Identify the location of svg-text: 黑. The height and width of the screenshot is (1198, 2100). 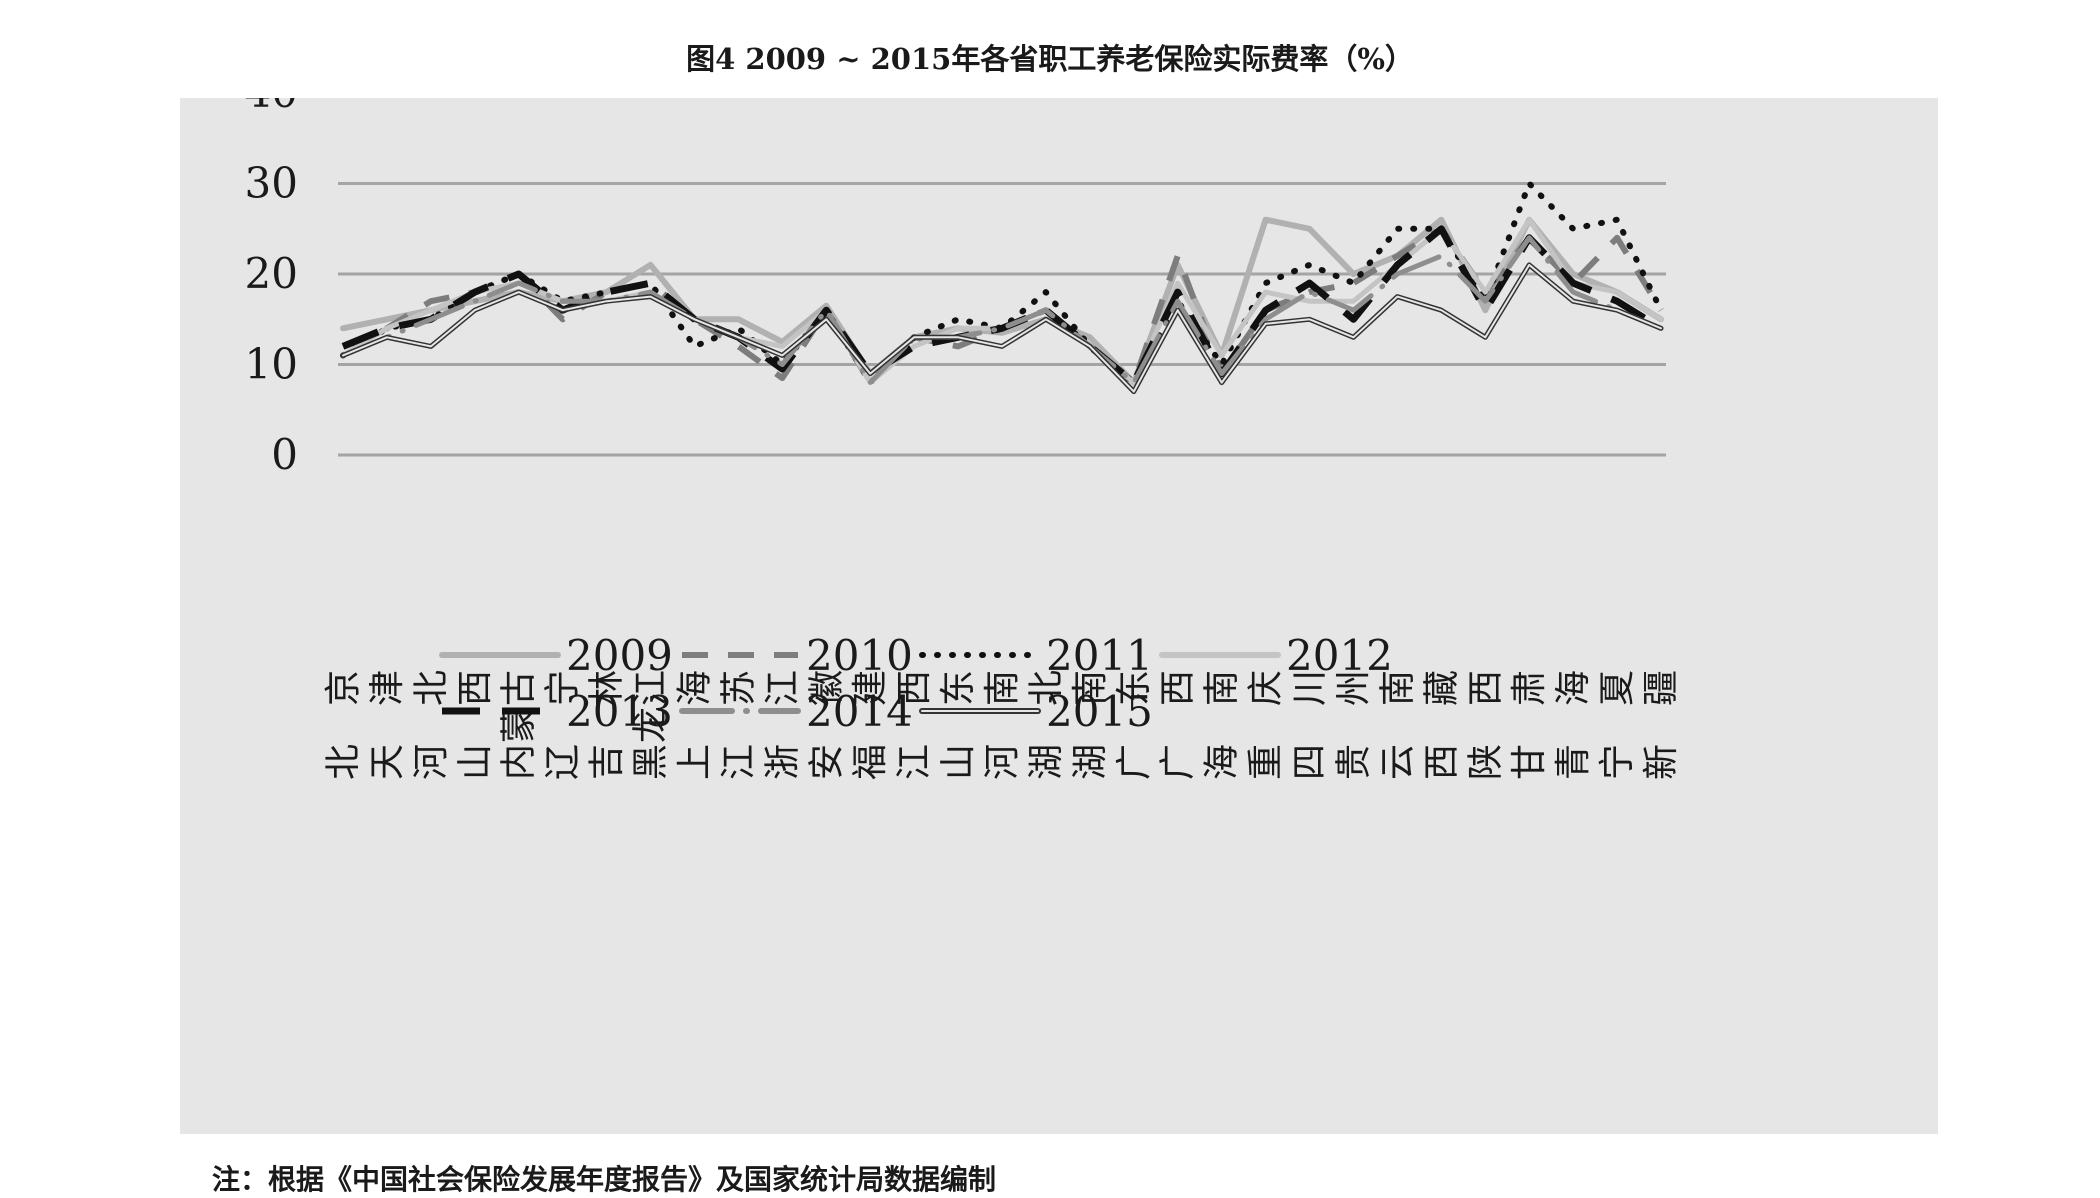
(651, 762).